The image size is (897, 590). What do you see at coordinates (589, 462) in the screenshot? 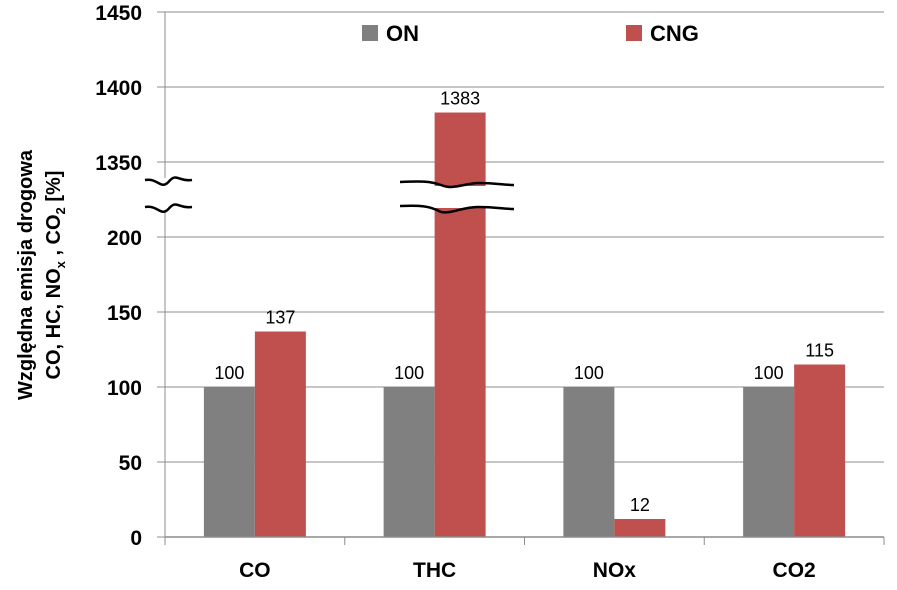
I see `bar-on-nox` at bounding box center [589, 462].